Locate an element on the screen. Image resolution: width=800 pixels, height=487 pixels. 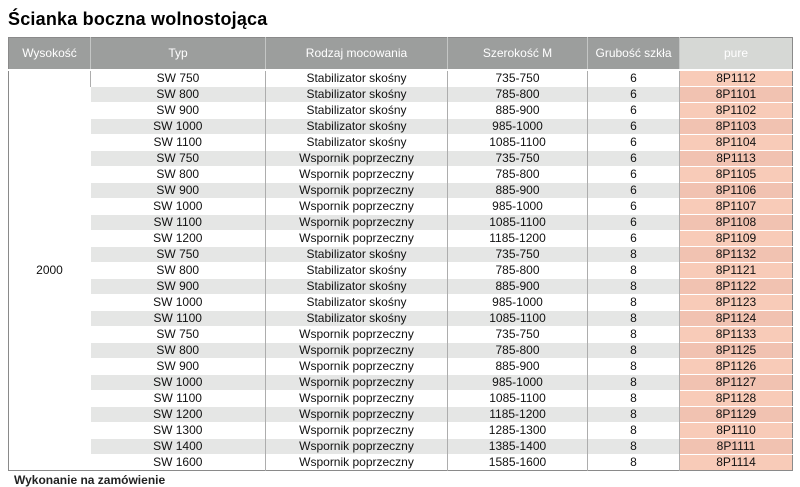
table-row: SW 750 Wspornik poprzeczny 735-750 8 8P1133 is located at coordinates (401, 333).